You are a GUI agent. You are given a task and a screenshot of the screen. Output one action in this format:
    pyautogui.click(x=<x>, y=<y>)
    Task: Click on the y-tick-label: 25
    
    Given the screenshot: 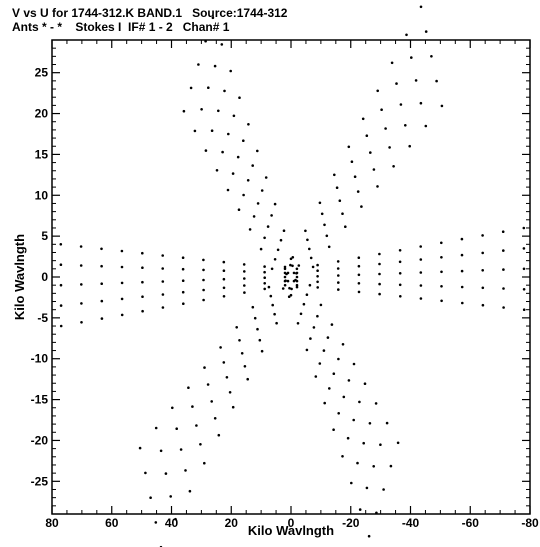 What is the action you would take?
    pyautogui.click(x=42, y=73)
    